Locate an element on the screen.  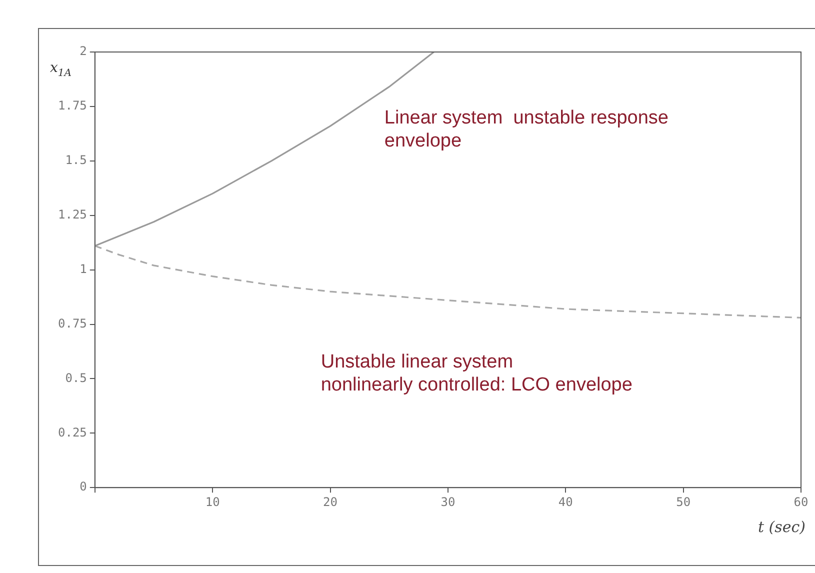
x-tick-label: 20 is located at coordinates (330, 501).